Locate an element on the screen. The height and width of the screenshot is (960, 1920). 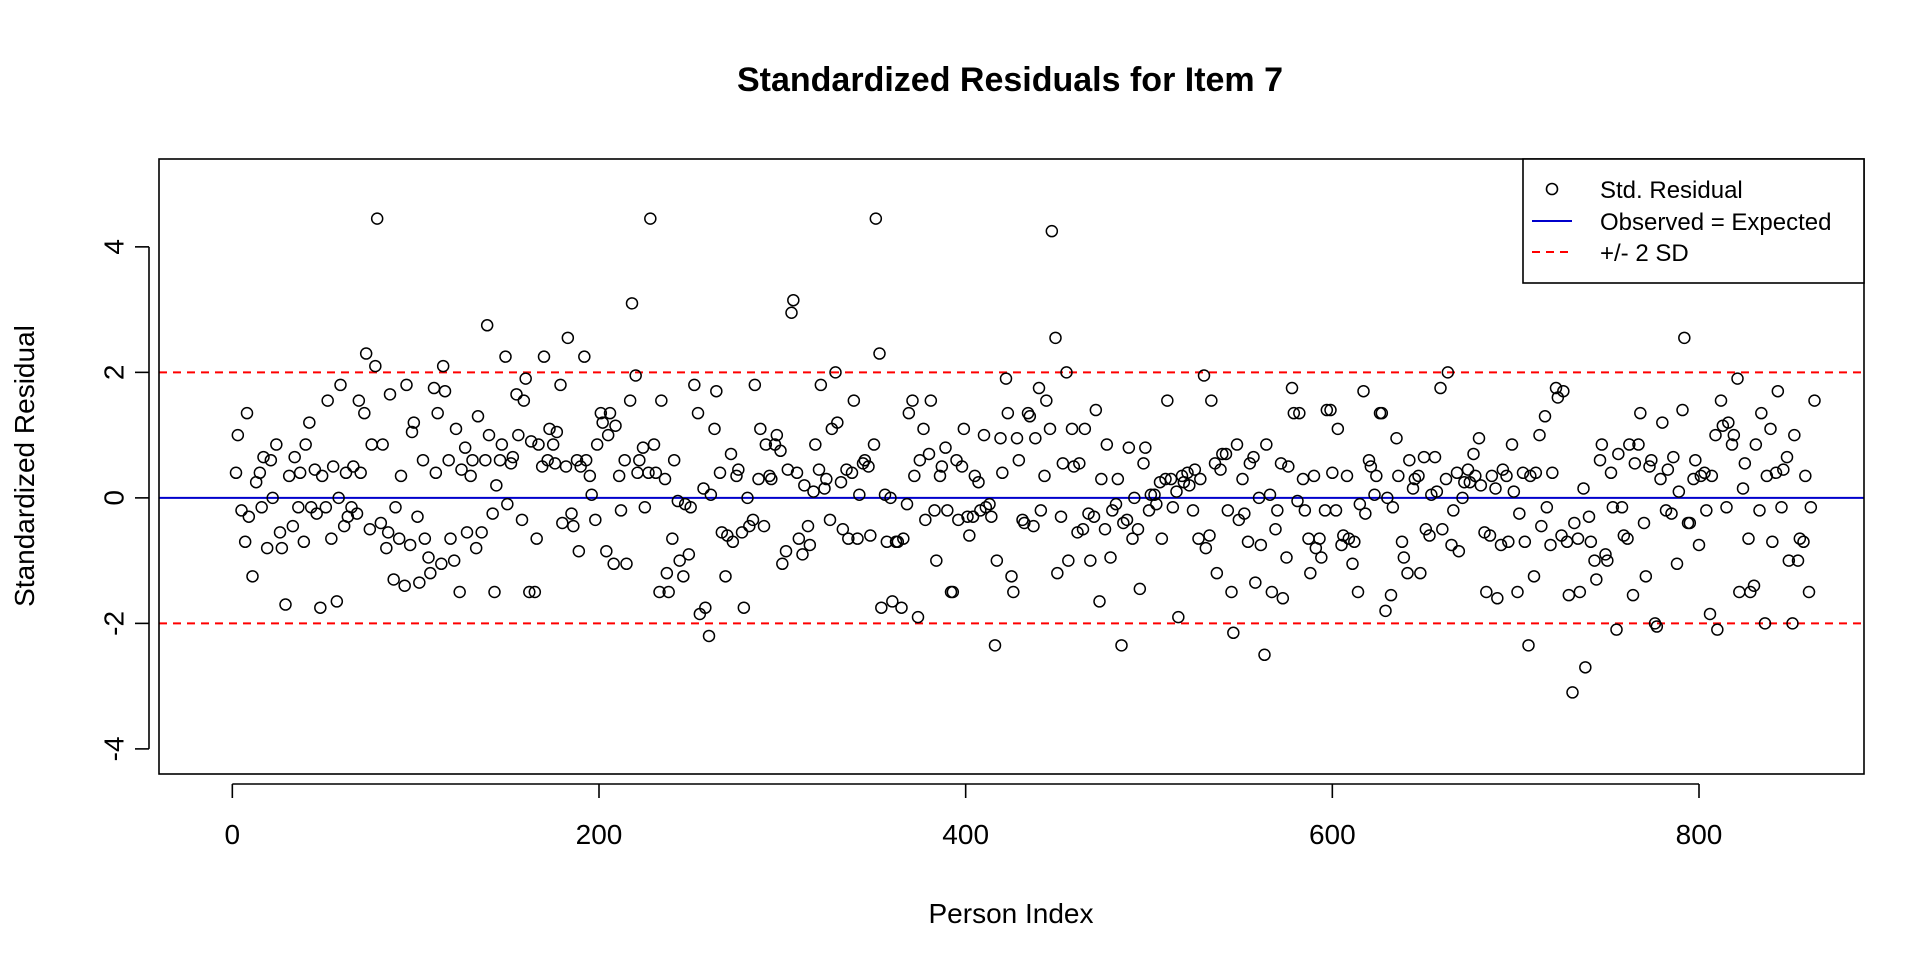
legend-label-std-residual: Std. Residual is located at coordinates (1671, 190).